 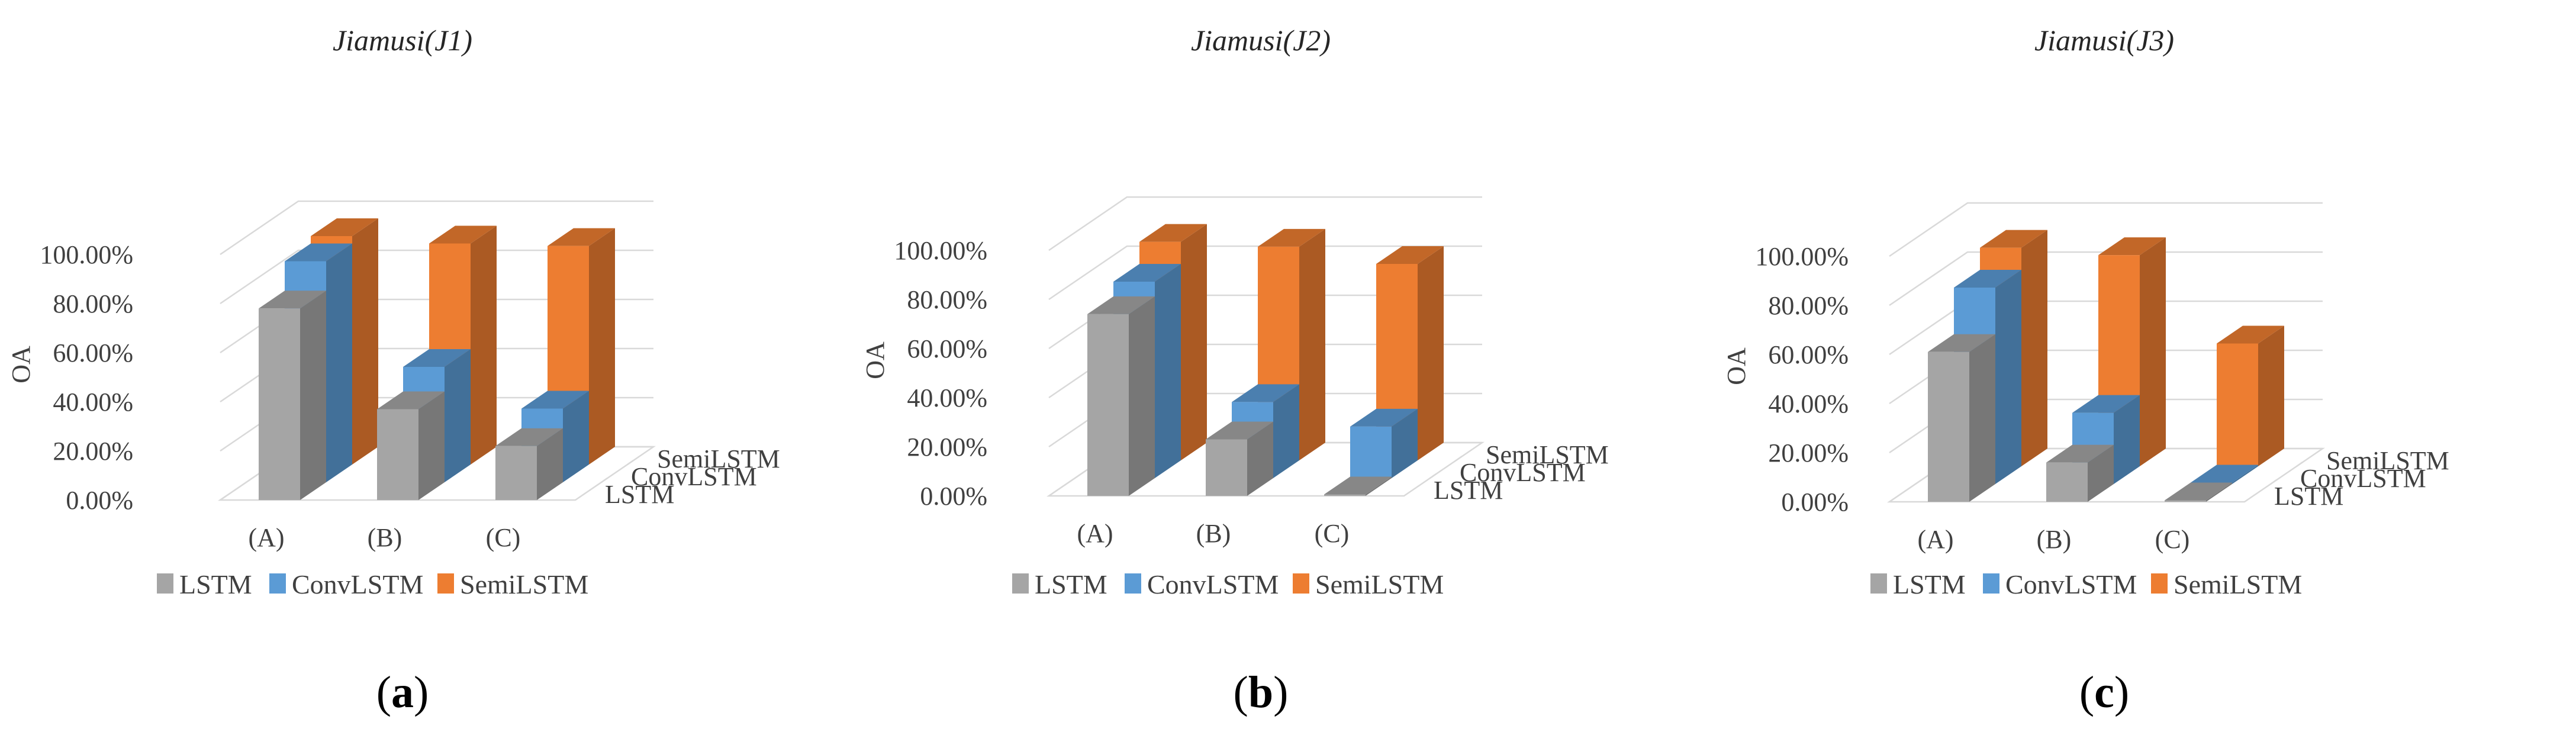 I want to click on panel-caption: (a), so click(x=402, y=692).